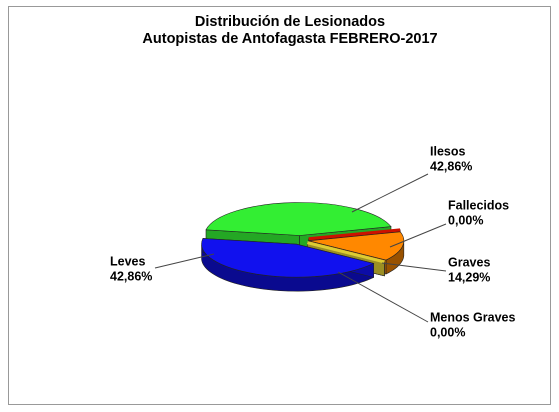  I want to click on slice-label: Menos Graves, so click(473, 317).